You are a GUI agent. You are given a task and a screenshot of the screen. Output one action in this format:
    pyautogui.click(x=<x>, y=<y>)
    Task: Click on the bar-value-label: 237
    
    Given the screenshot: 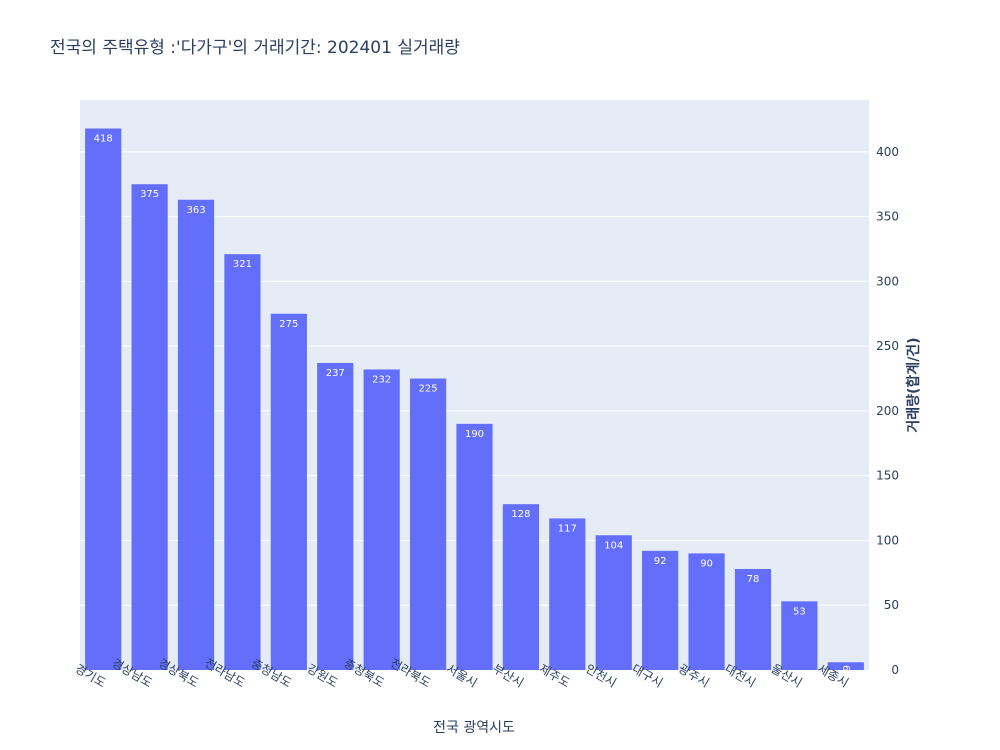 What is the action you would take?
    pyautogui.click(x=335, y=373)
    